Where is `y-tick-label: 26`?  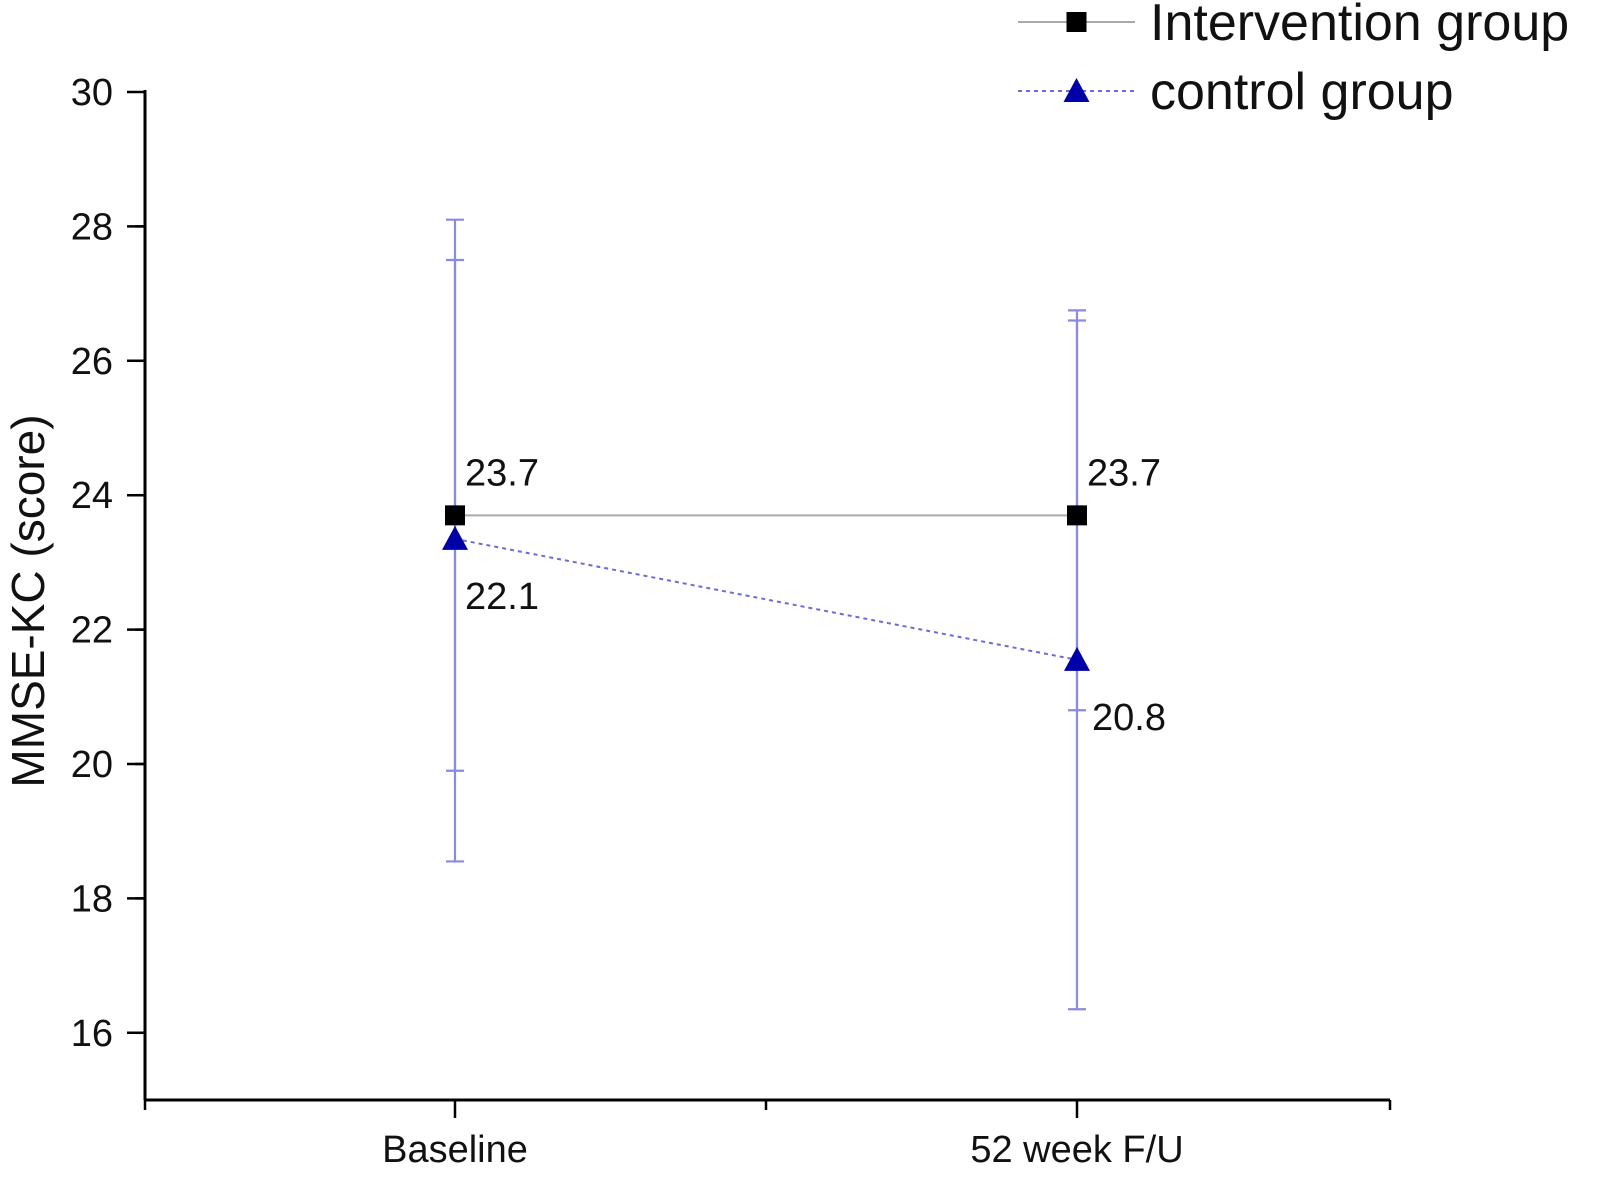 y-tick-label: 26 is located at coordinates (92, 362).